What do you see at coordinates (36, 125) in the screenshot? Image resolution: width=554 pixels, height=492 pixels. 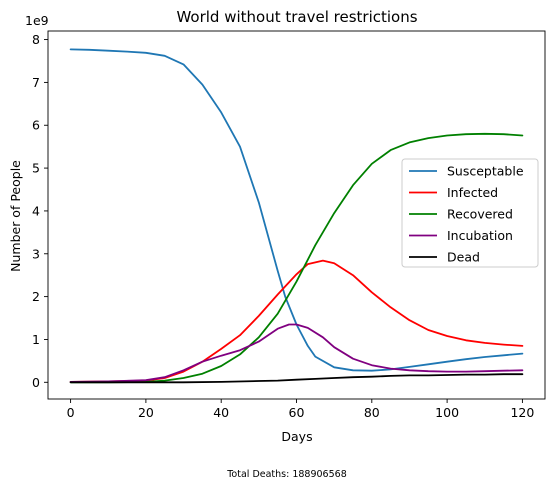 I see `y-tick-label: 6` at bounding box center [36, 125].